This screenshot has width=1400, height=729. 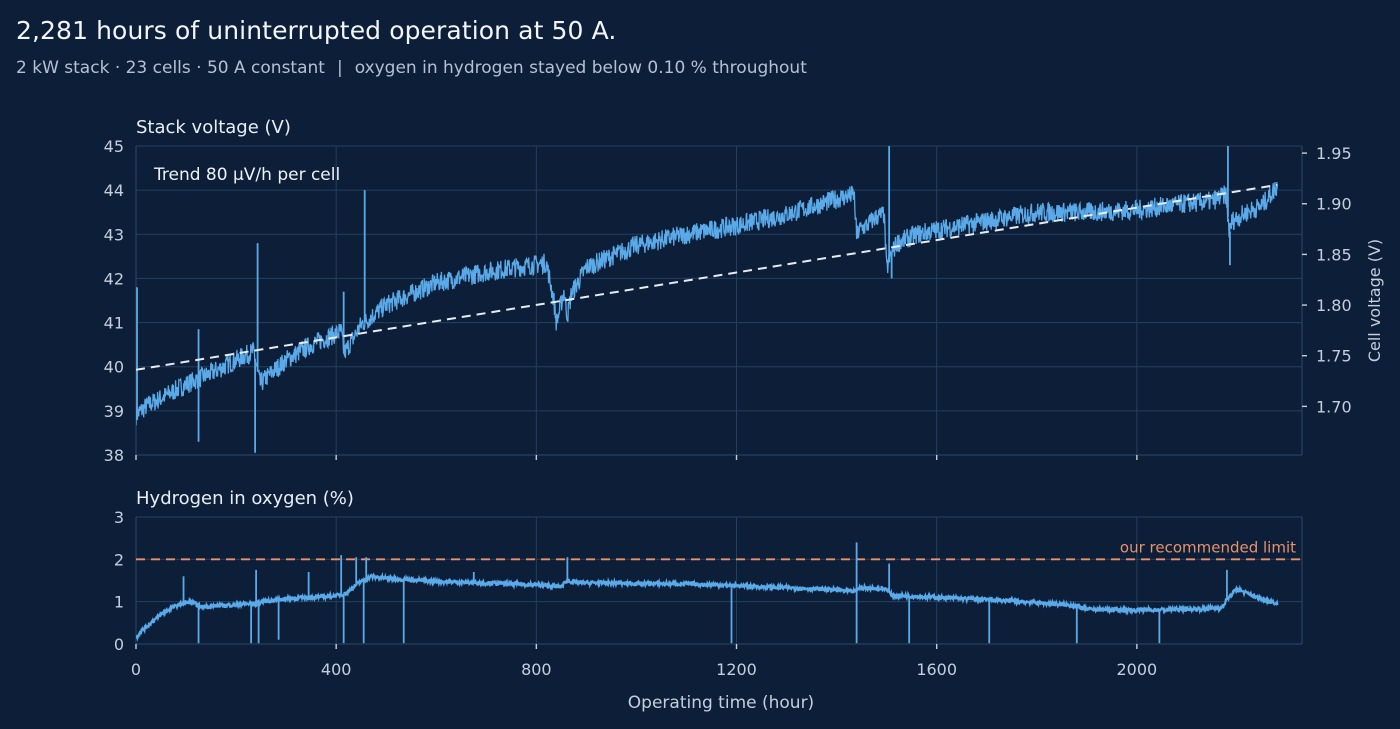 I want to click on x-tick-label: 1600, so click(x=936, y=669).